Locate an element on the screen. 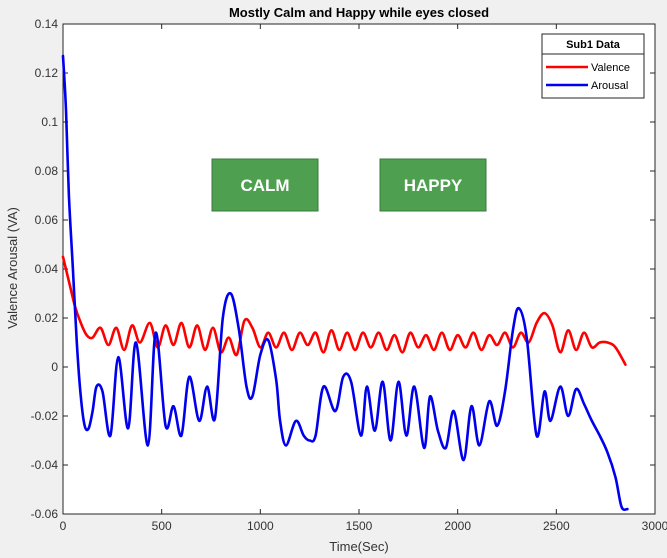 The image size is (667, 558). calm-annotation-text: CALM is located at coordinates (264, 185).